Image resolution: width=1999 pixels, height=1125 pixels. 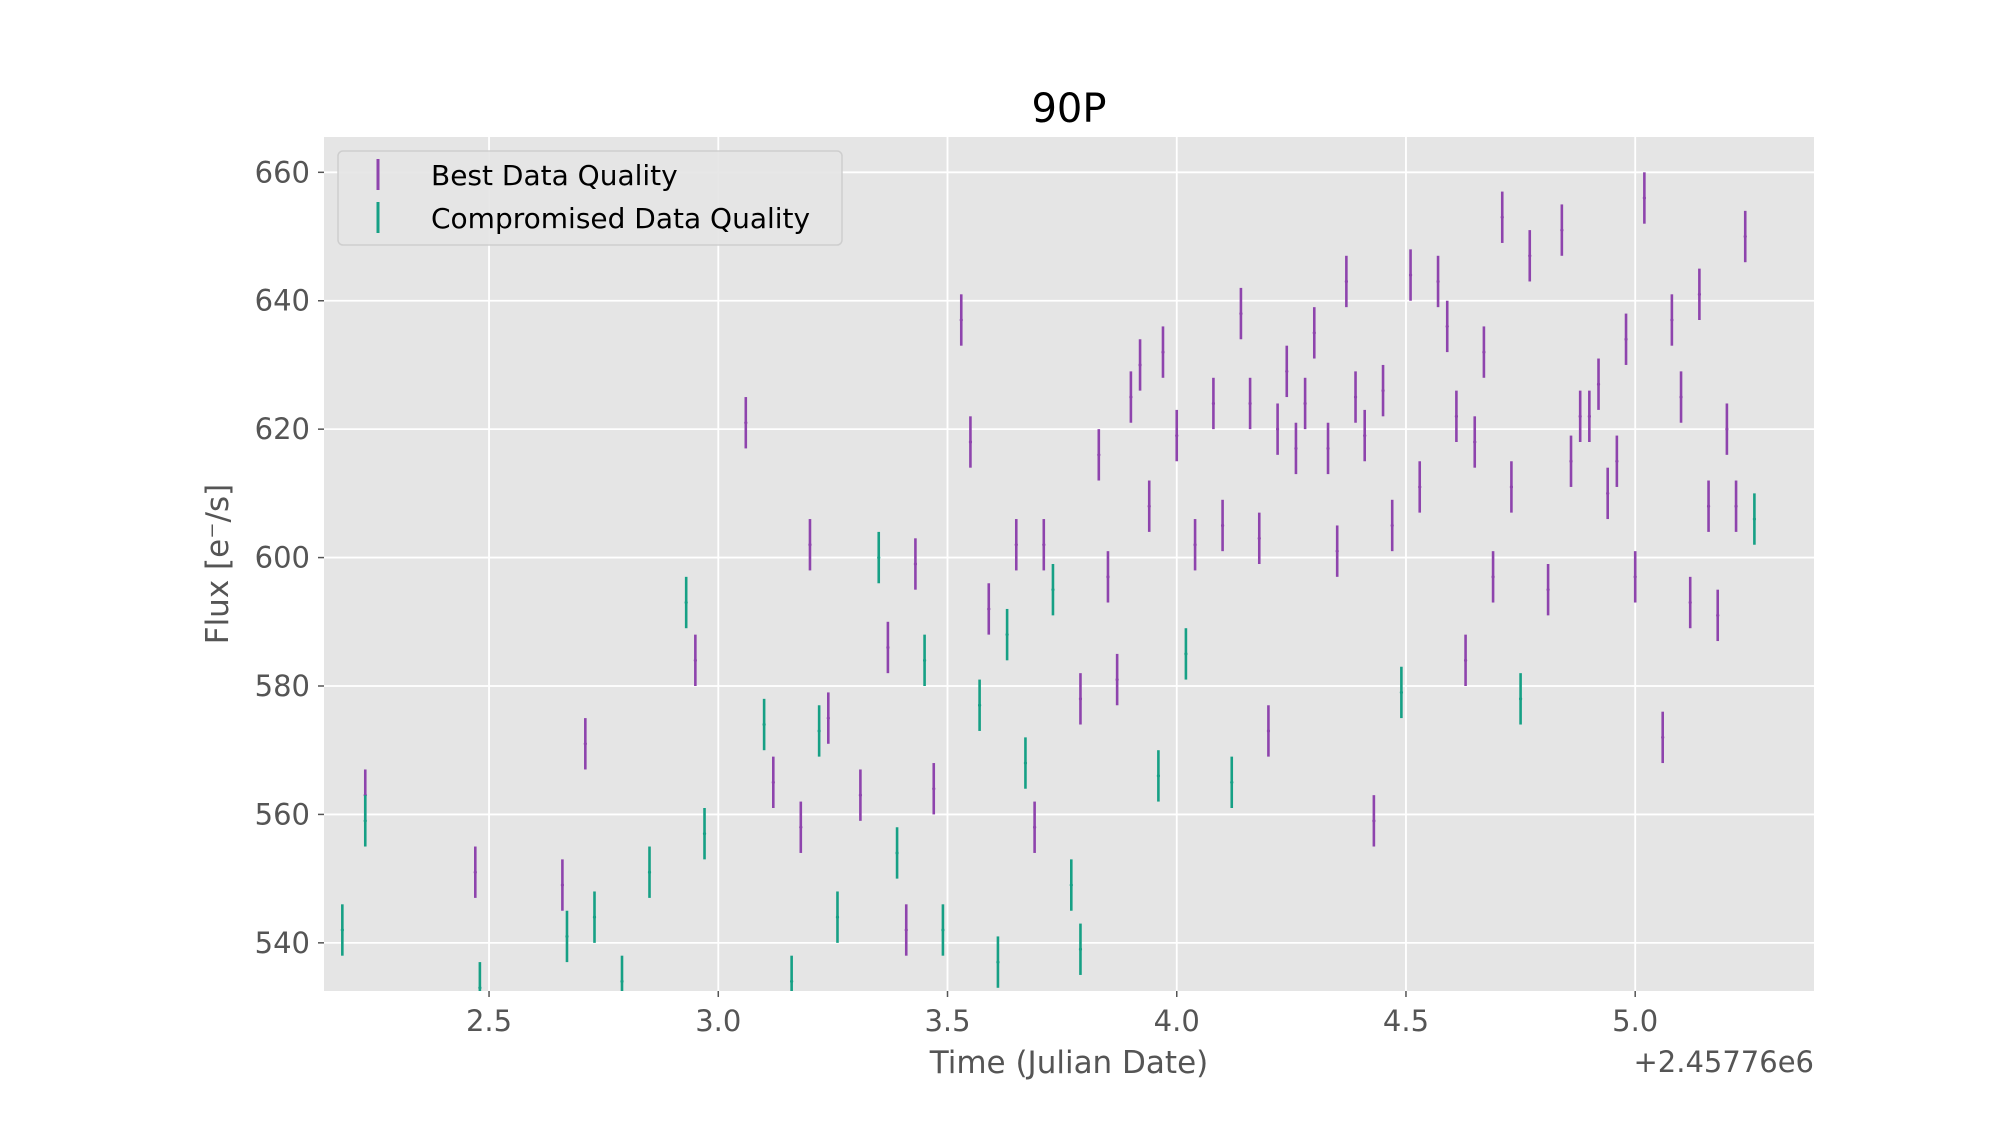 I want to click on x-tick-label: 2.5, so click(x=489, y=1021).